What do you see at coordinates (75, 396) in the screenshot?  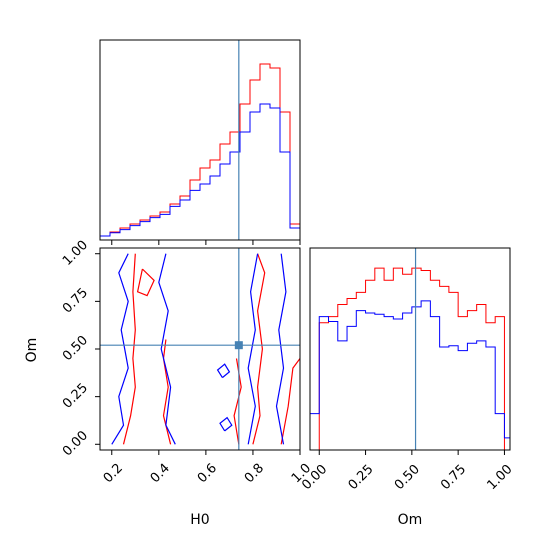 I see `om-y-tick-label: 0.25` at bounding box center [75, 396].